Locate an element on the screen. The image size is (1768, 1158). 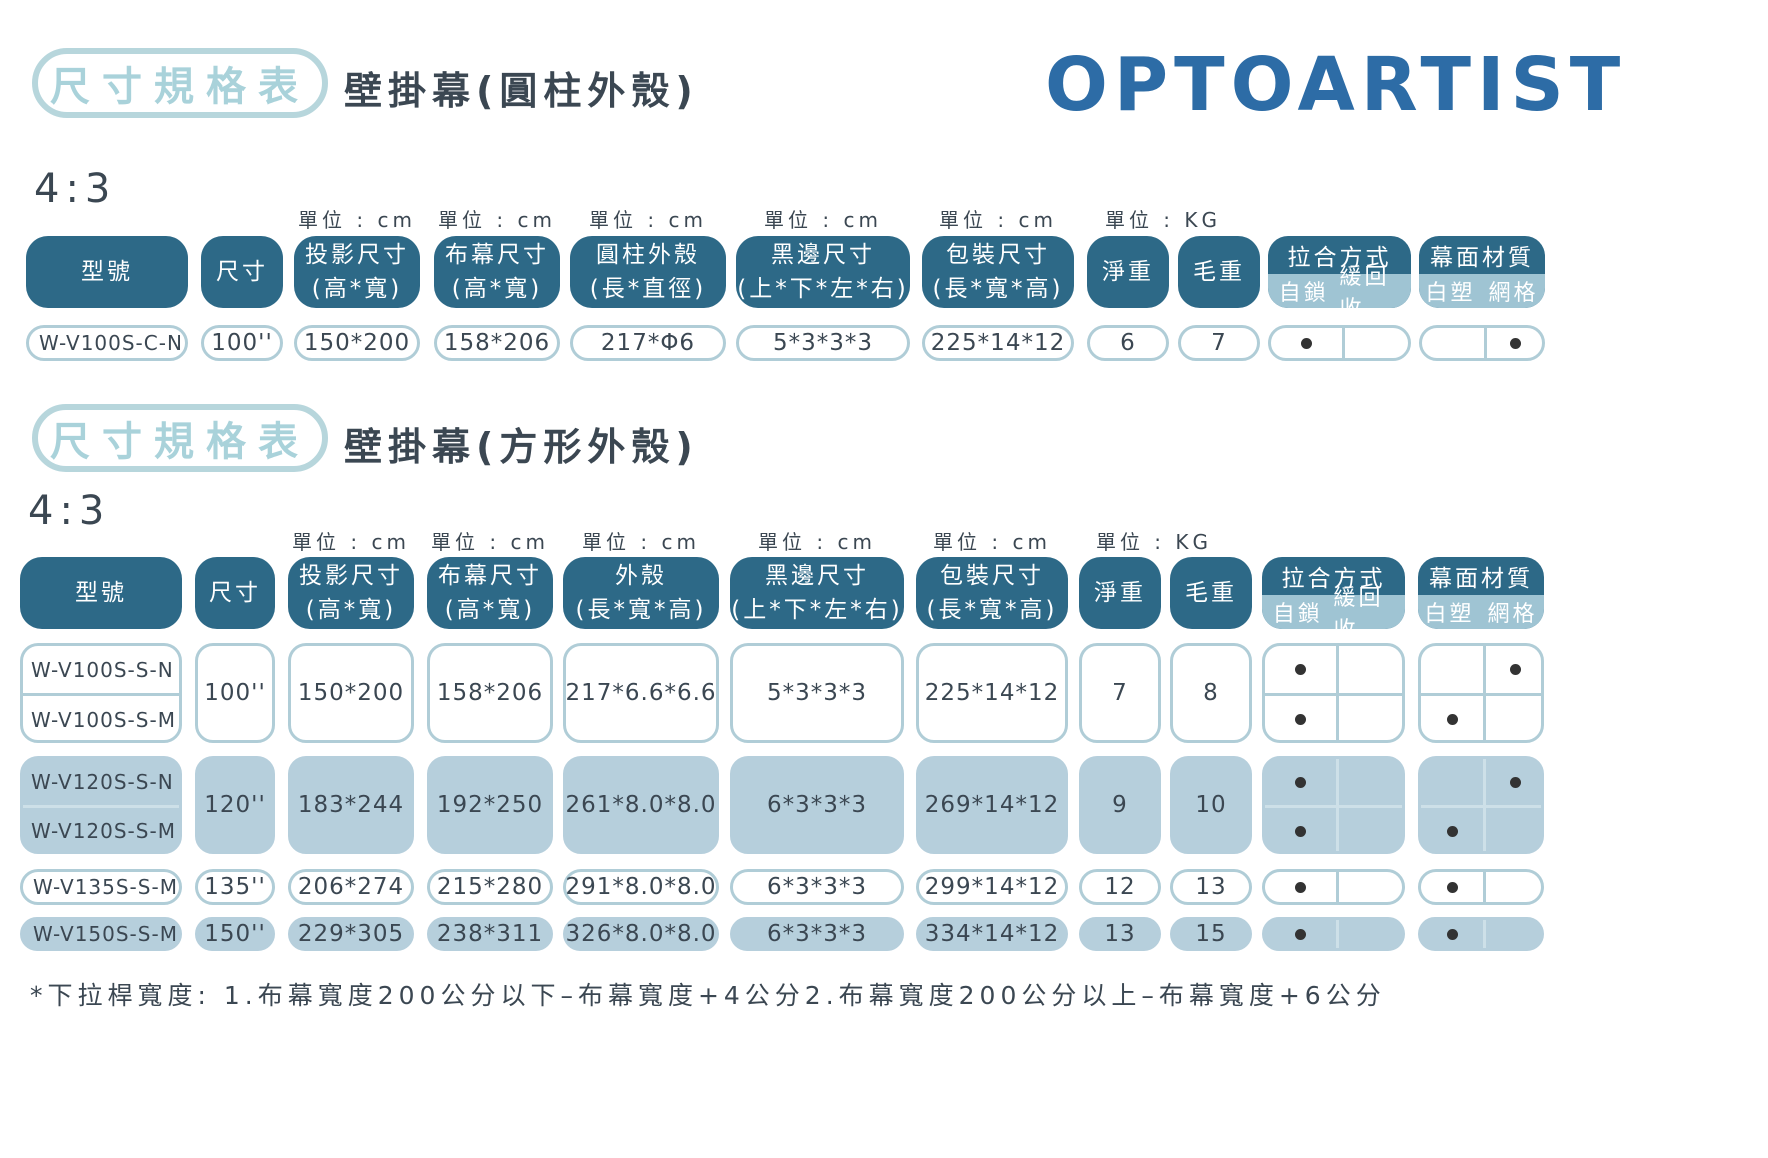
cell-projection: 150*200 is located at coordinates (357, 343).